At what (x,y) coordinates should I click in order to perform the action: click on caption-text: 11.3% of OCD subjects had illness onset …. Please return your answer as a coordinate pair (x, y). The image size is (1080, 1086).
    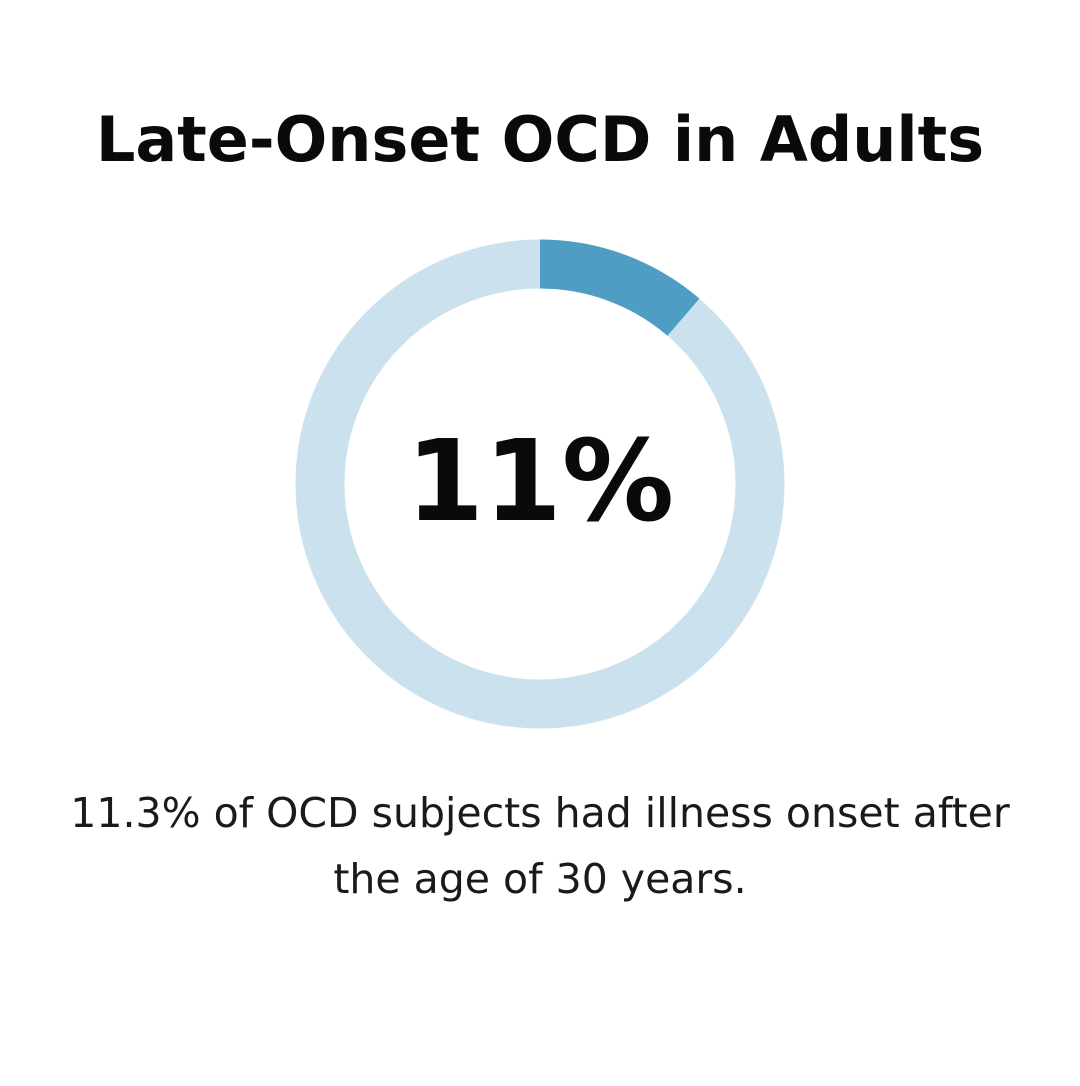
    Looking at the image, I should click on (540, 846).